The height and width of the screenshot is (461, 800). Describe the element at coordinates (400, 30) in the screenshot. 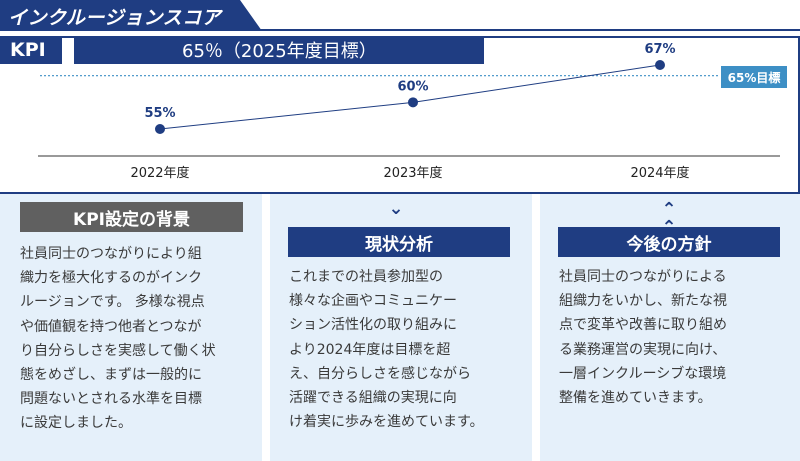

I see `title-divider` at that location.